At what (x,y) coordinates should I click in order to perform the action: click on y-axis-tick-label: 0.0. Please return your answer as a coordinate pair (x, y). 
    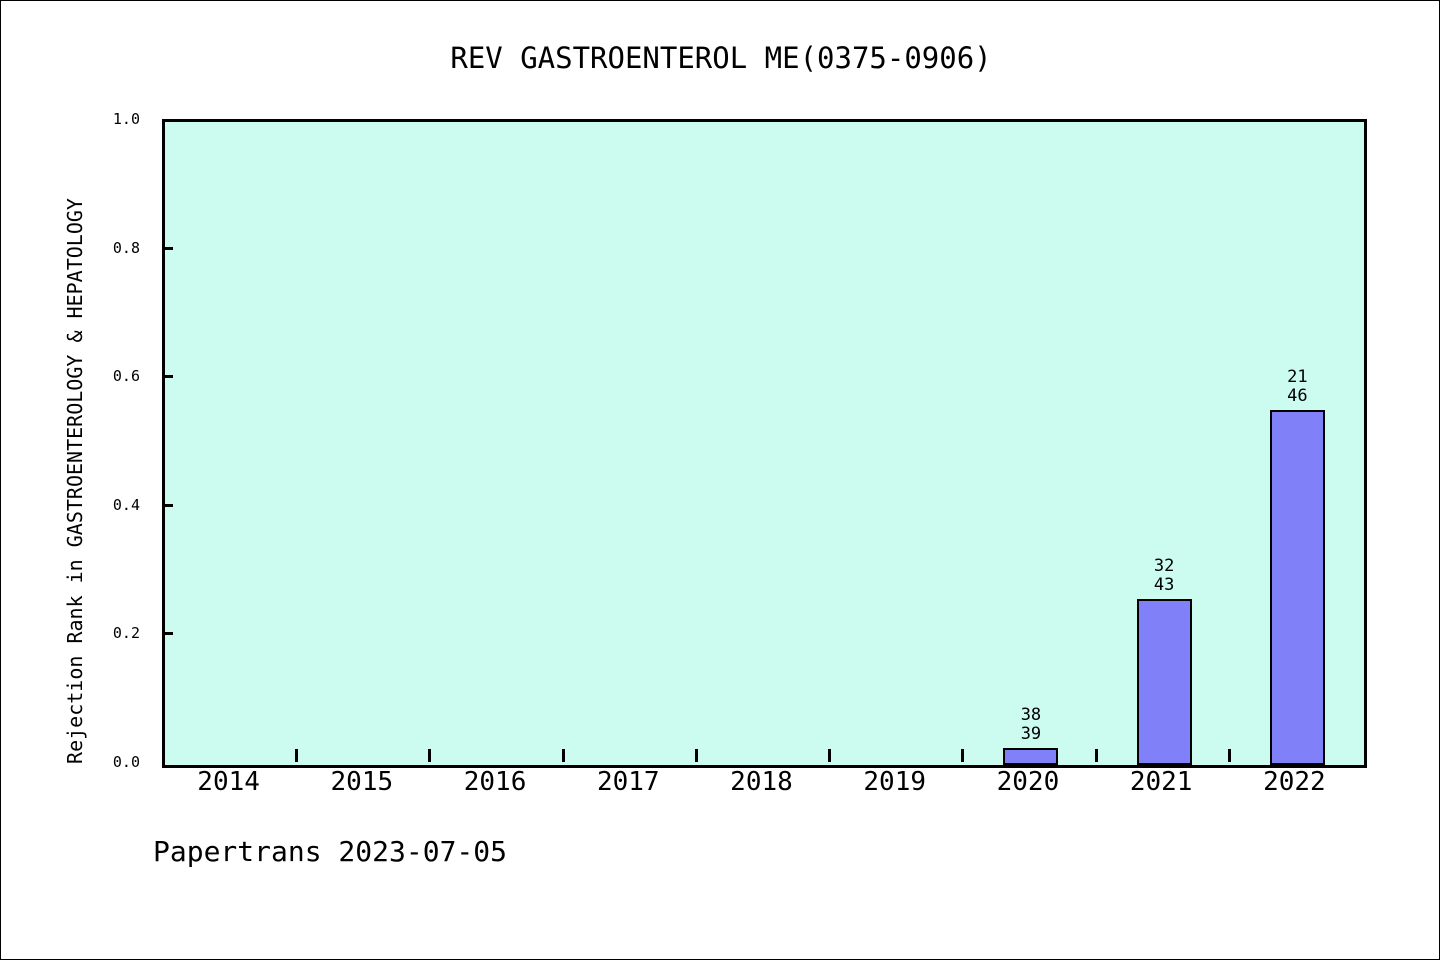
    Looking at the image, I should click on (126, 762).